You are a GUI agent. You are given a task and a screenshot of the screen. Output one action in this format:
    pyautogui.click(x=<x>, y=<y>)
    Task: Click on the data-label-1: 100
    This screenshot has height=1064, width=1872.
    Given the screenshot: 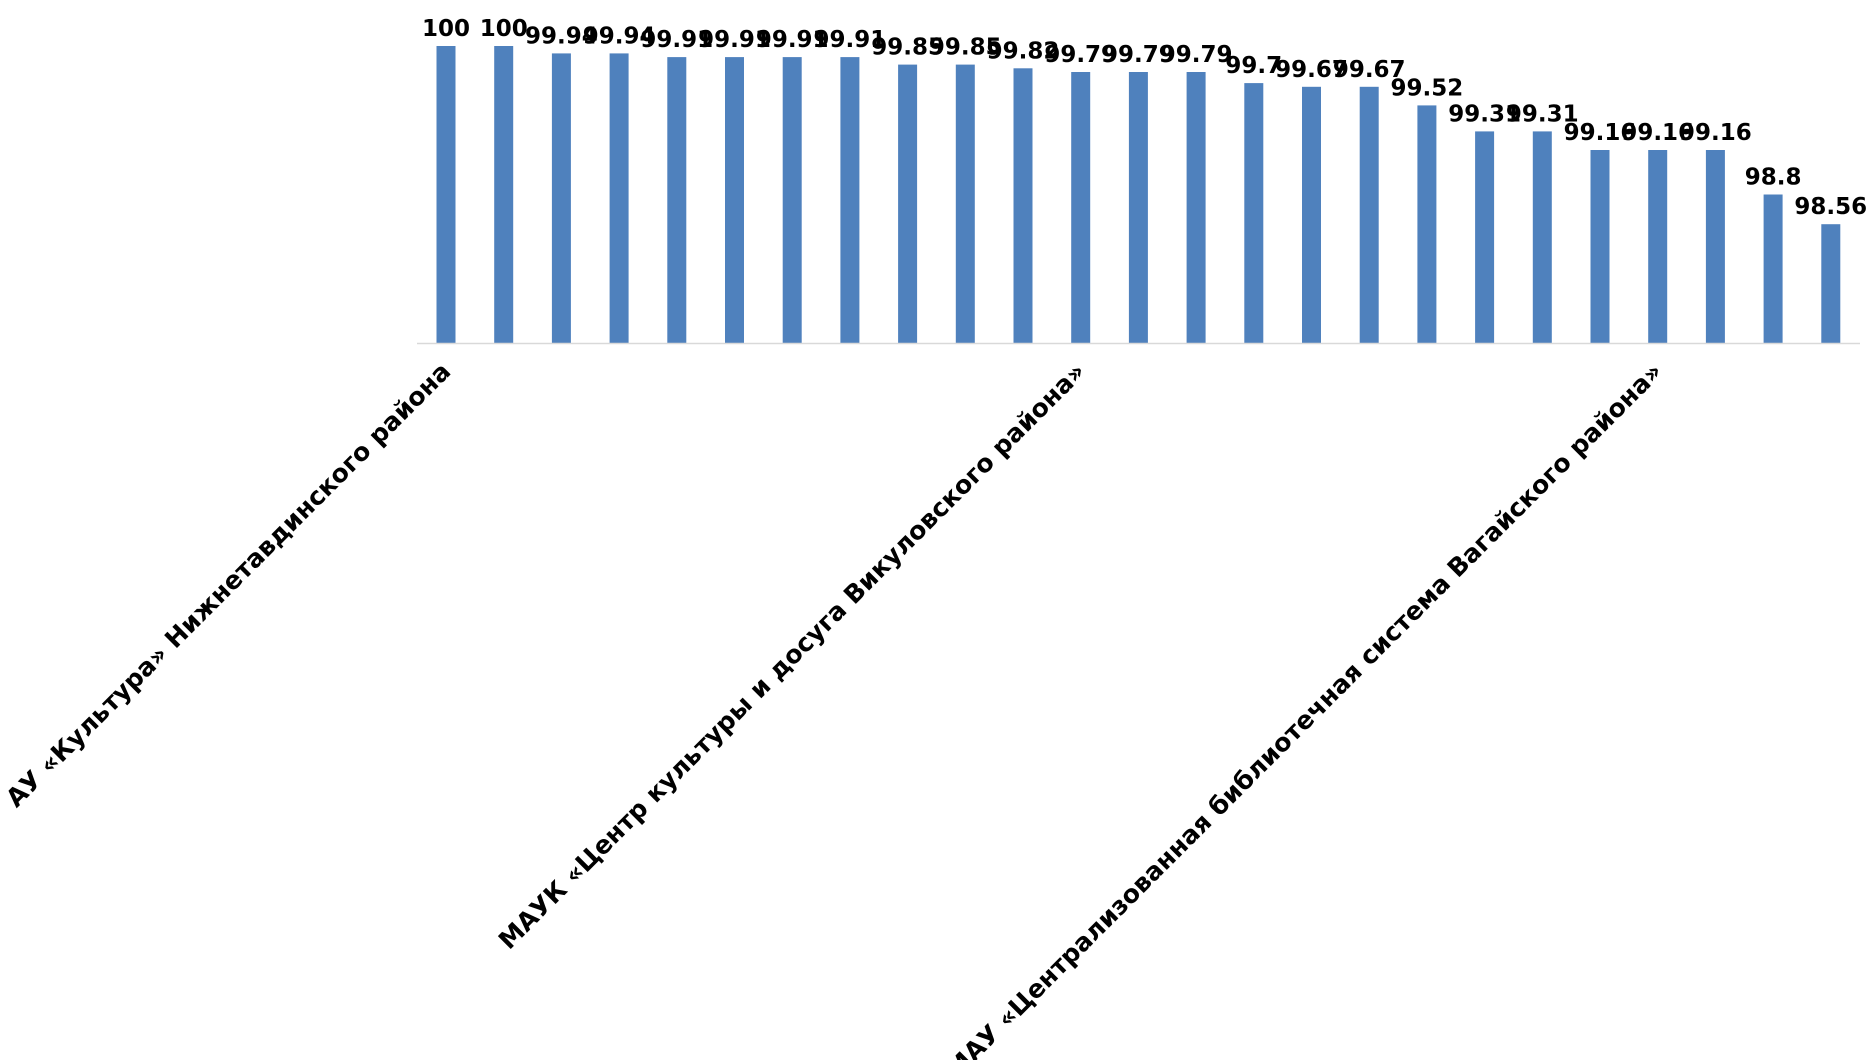 What is the action you would take?
    pyautogui.click(x=446, y=29)
    